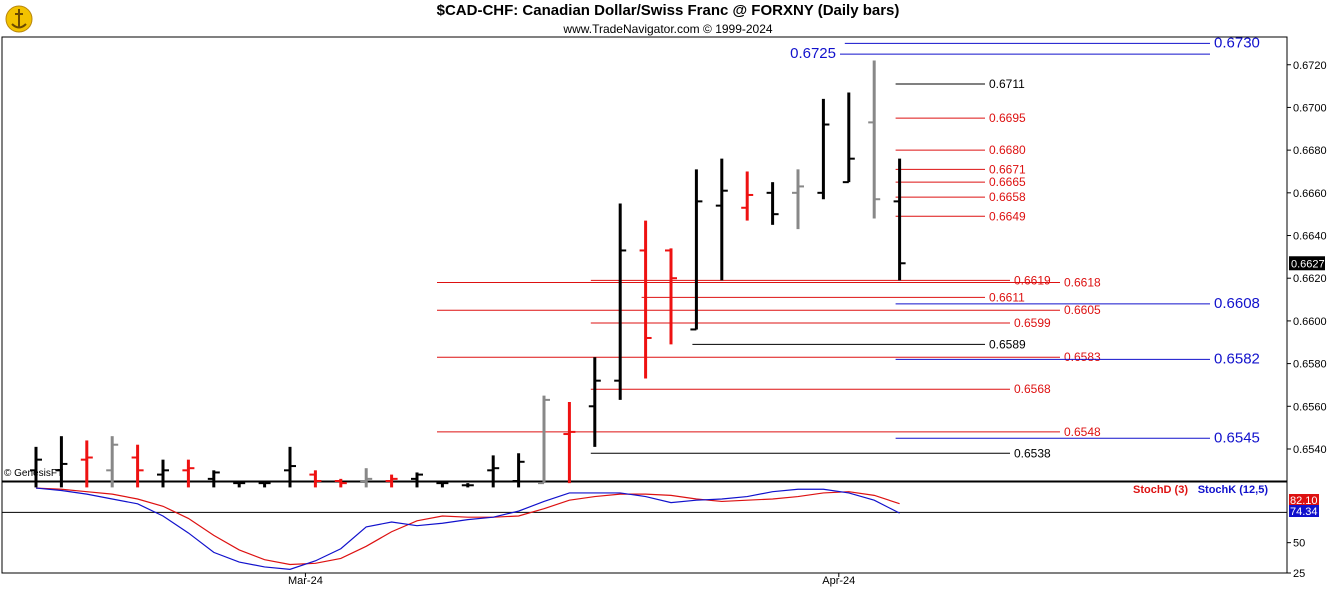  I want to click on stoch-k-last-box, so click(1304, 511).